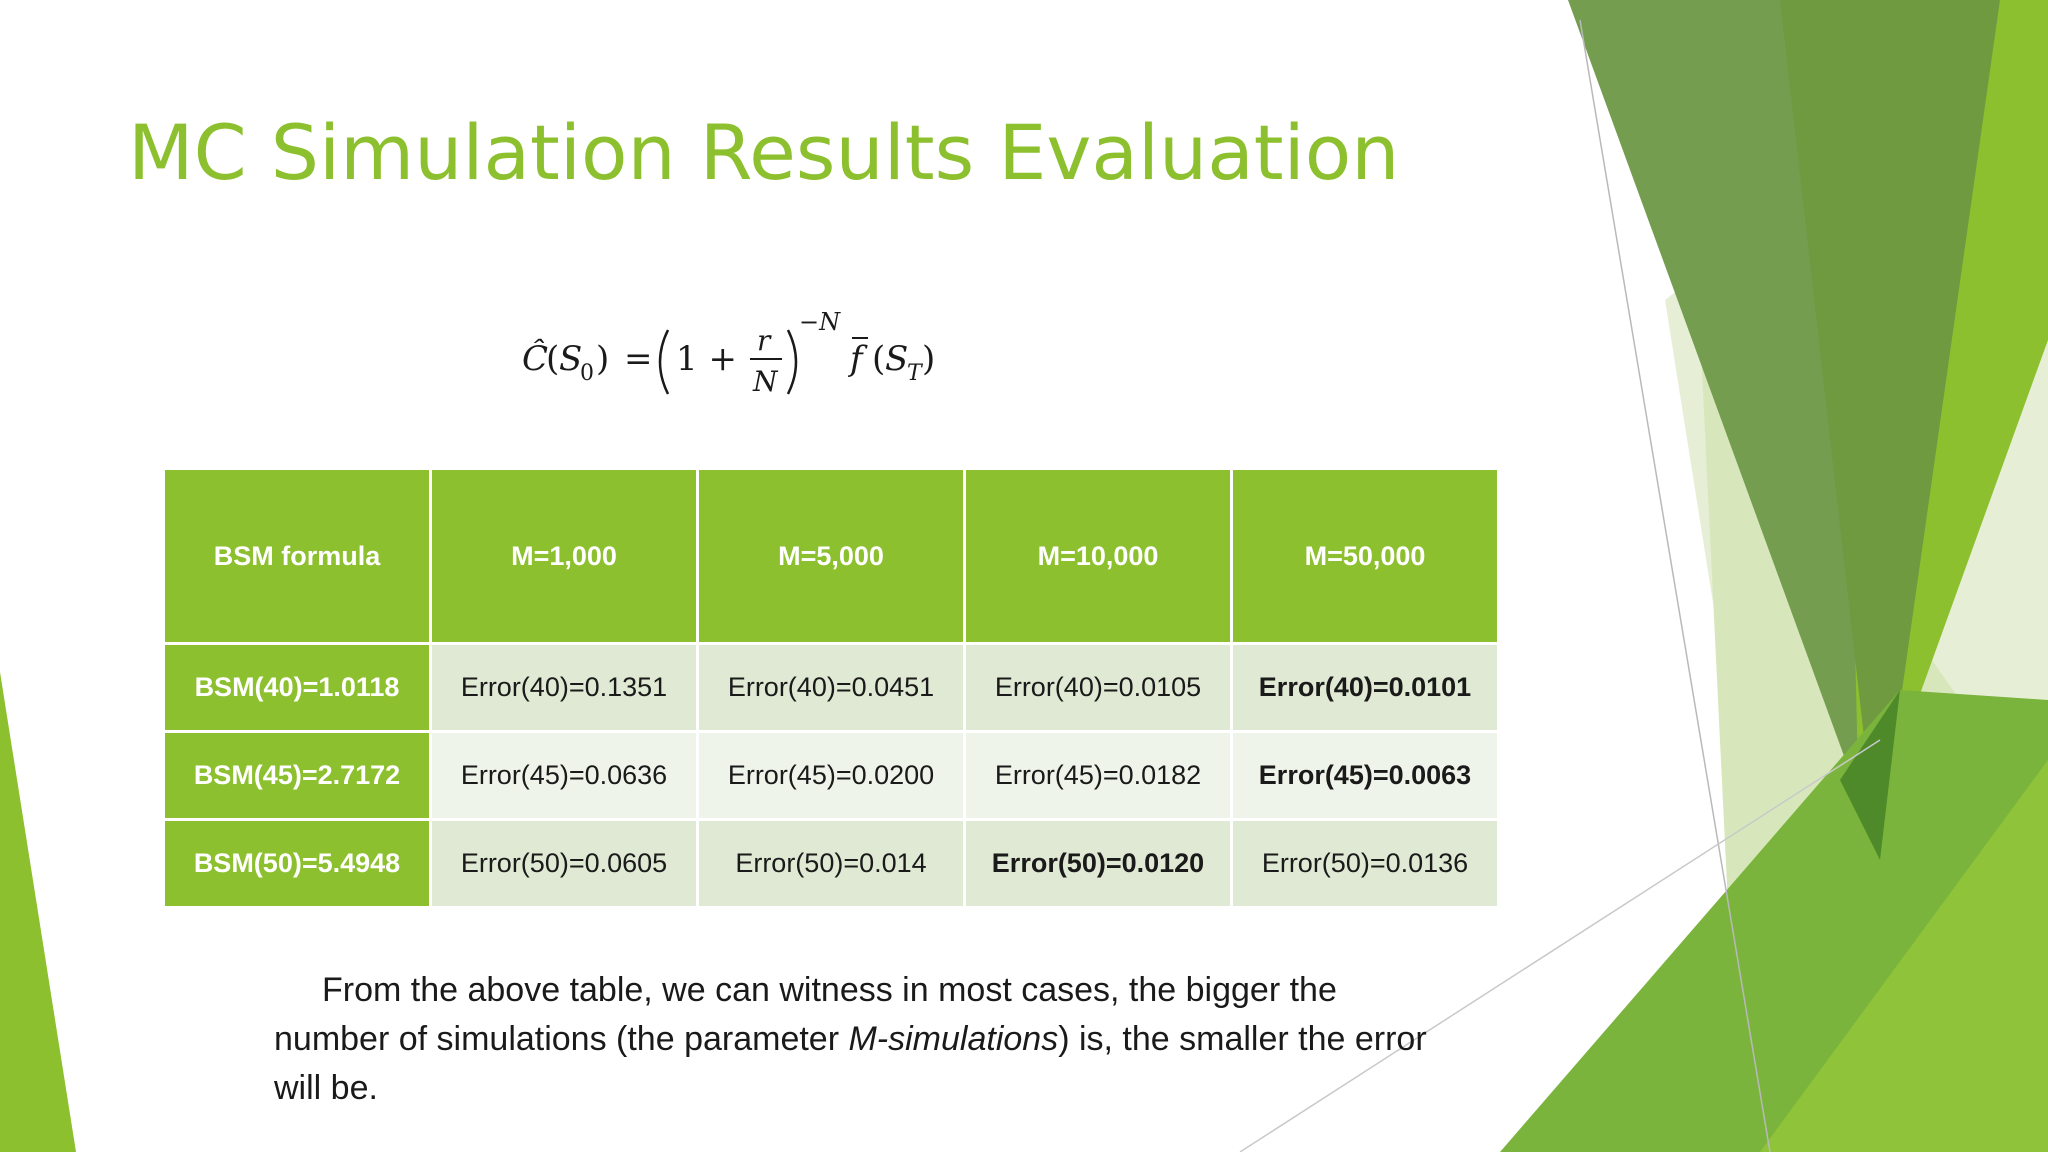 This screenshot has height=1152, width=2048. Describe the element at coordinates (602, 359) in the screenshot. I see `formula-lhs-close: )` at that location.